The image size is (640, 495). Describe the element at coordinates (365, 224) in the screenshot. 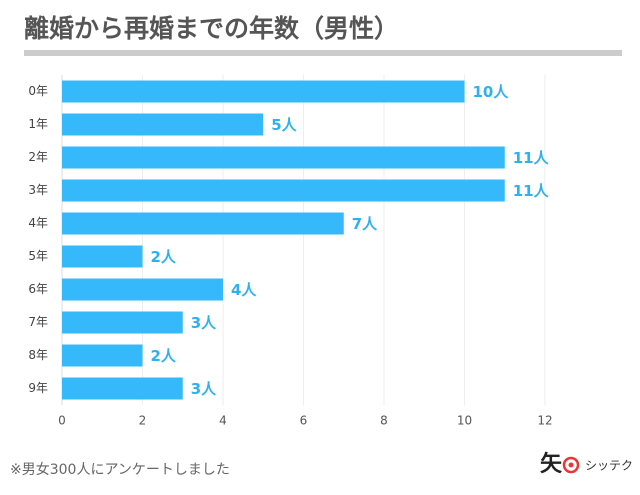

I see `value-label: 7人` at that location.